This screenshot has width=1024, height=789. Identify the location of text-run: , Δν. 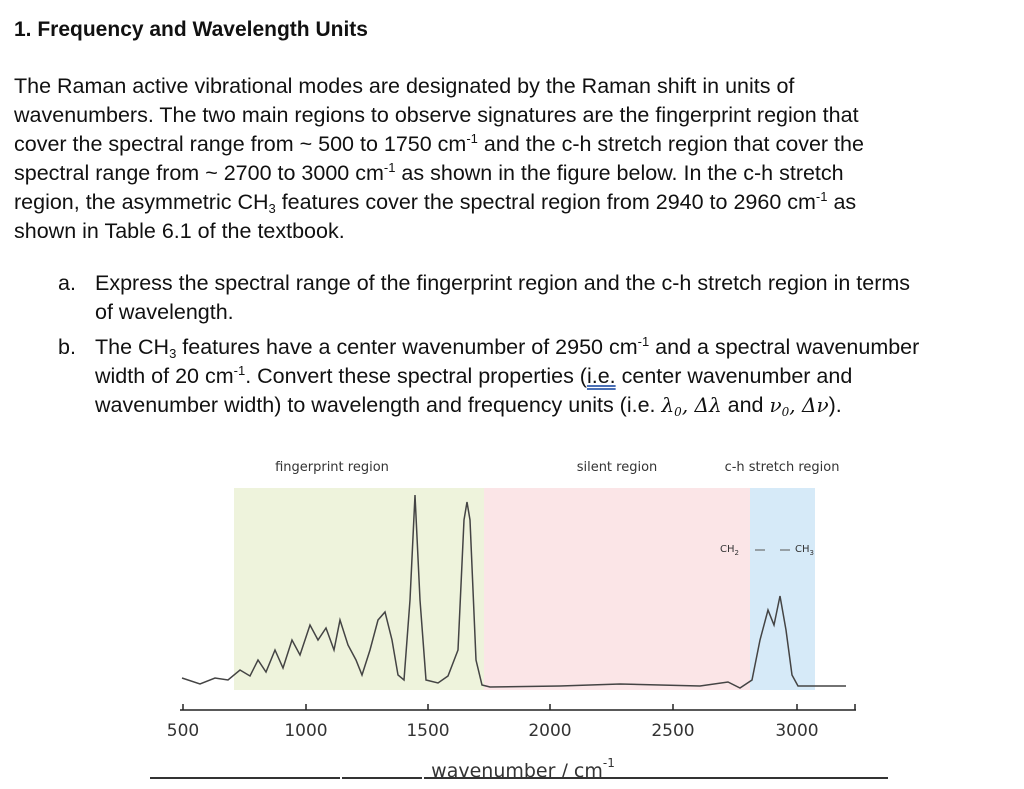
(809, 405).